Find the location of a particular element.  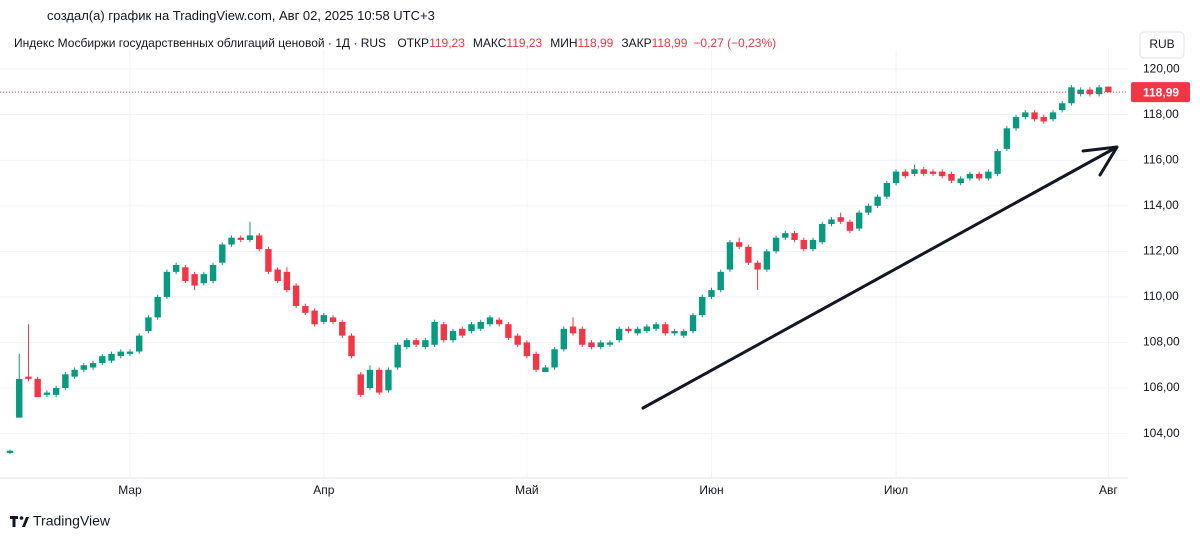

last-price-label: 118,99 is located at coordinates (1161, 92).